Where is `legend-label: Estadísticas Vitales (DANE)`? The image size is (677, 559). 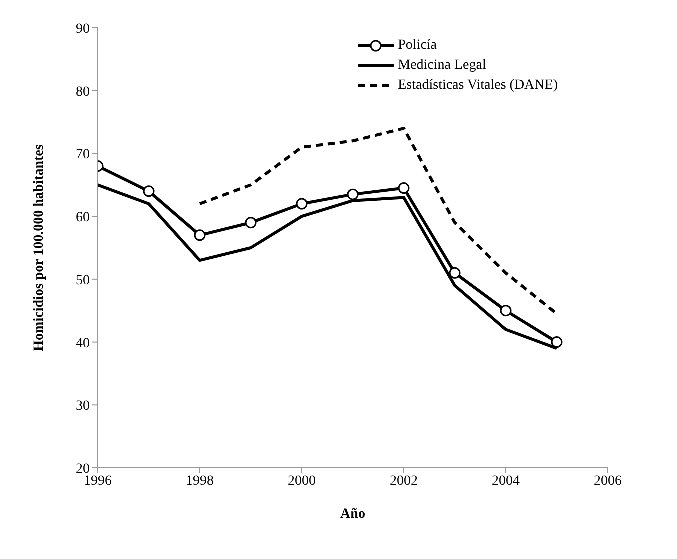
legend-label: Estadísticas Vitales (DANE) is located at coordinates (478, 86).